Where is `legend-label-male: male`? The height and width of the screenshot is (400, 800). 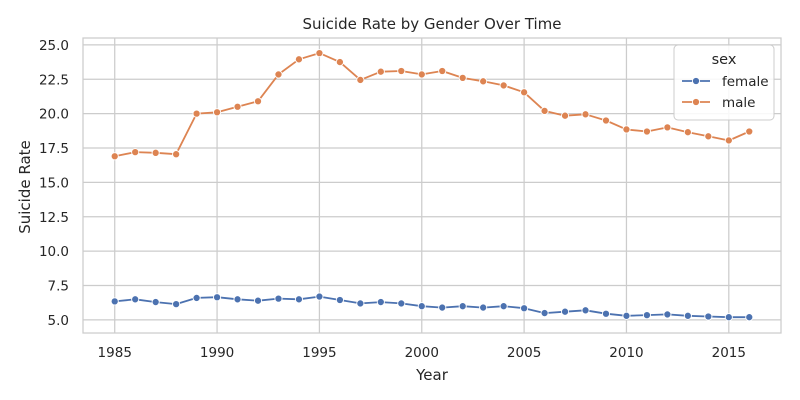 legend-label-male: male is located at coordinates (738, 103).